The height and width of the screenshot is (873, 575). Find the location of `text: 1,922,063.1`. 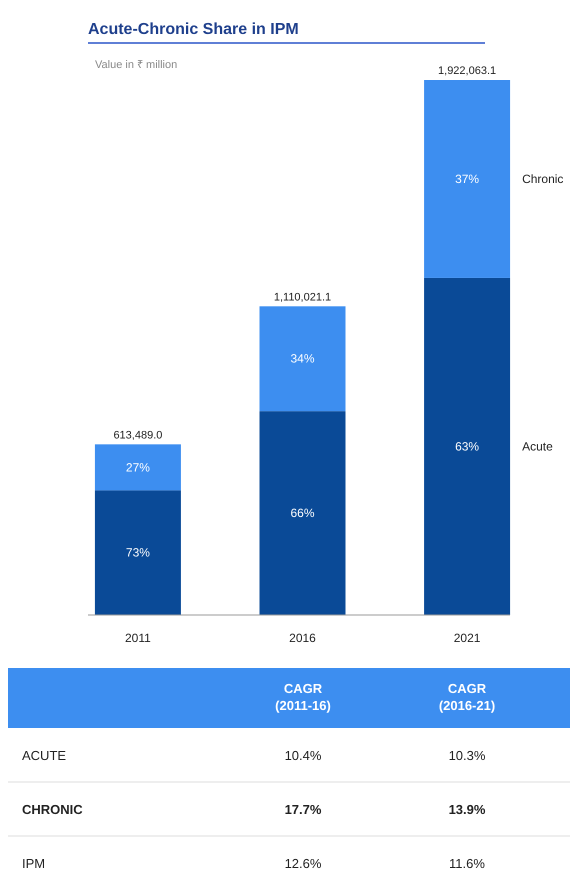

text: 1,922,063.1 is located at coordinates (467, 71).